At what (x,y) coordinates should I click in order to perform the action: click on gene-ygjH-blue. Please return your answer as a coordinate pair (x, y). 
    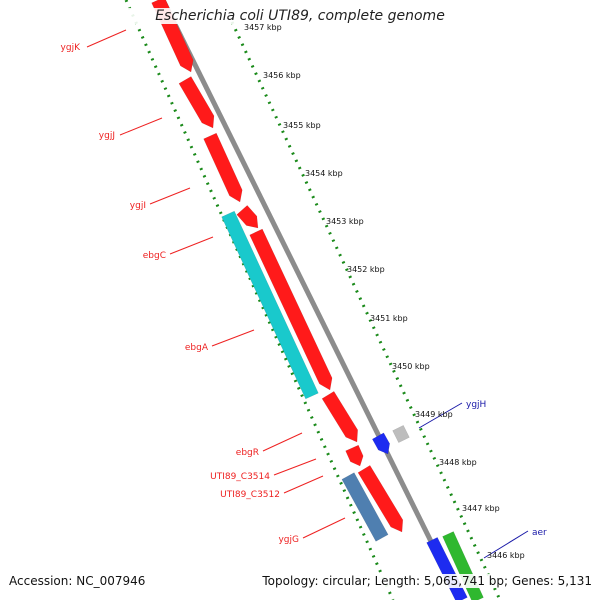
    Looking at the image, I should click on (380, 443).